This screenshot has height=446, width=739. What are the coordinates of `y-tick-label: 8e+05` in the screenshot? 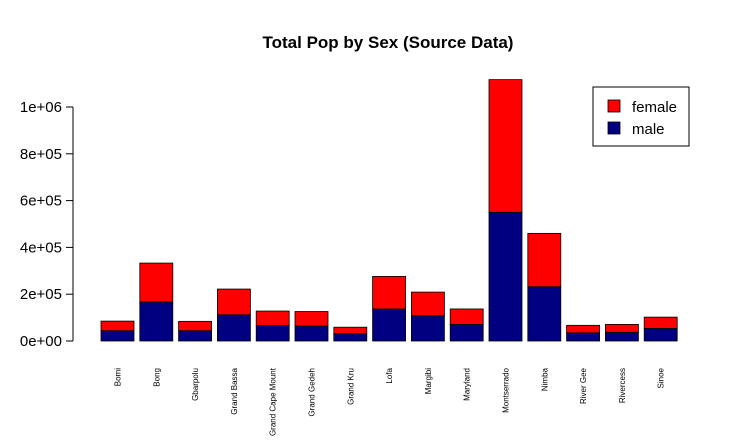 It's located at (41, 154).